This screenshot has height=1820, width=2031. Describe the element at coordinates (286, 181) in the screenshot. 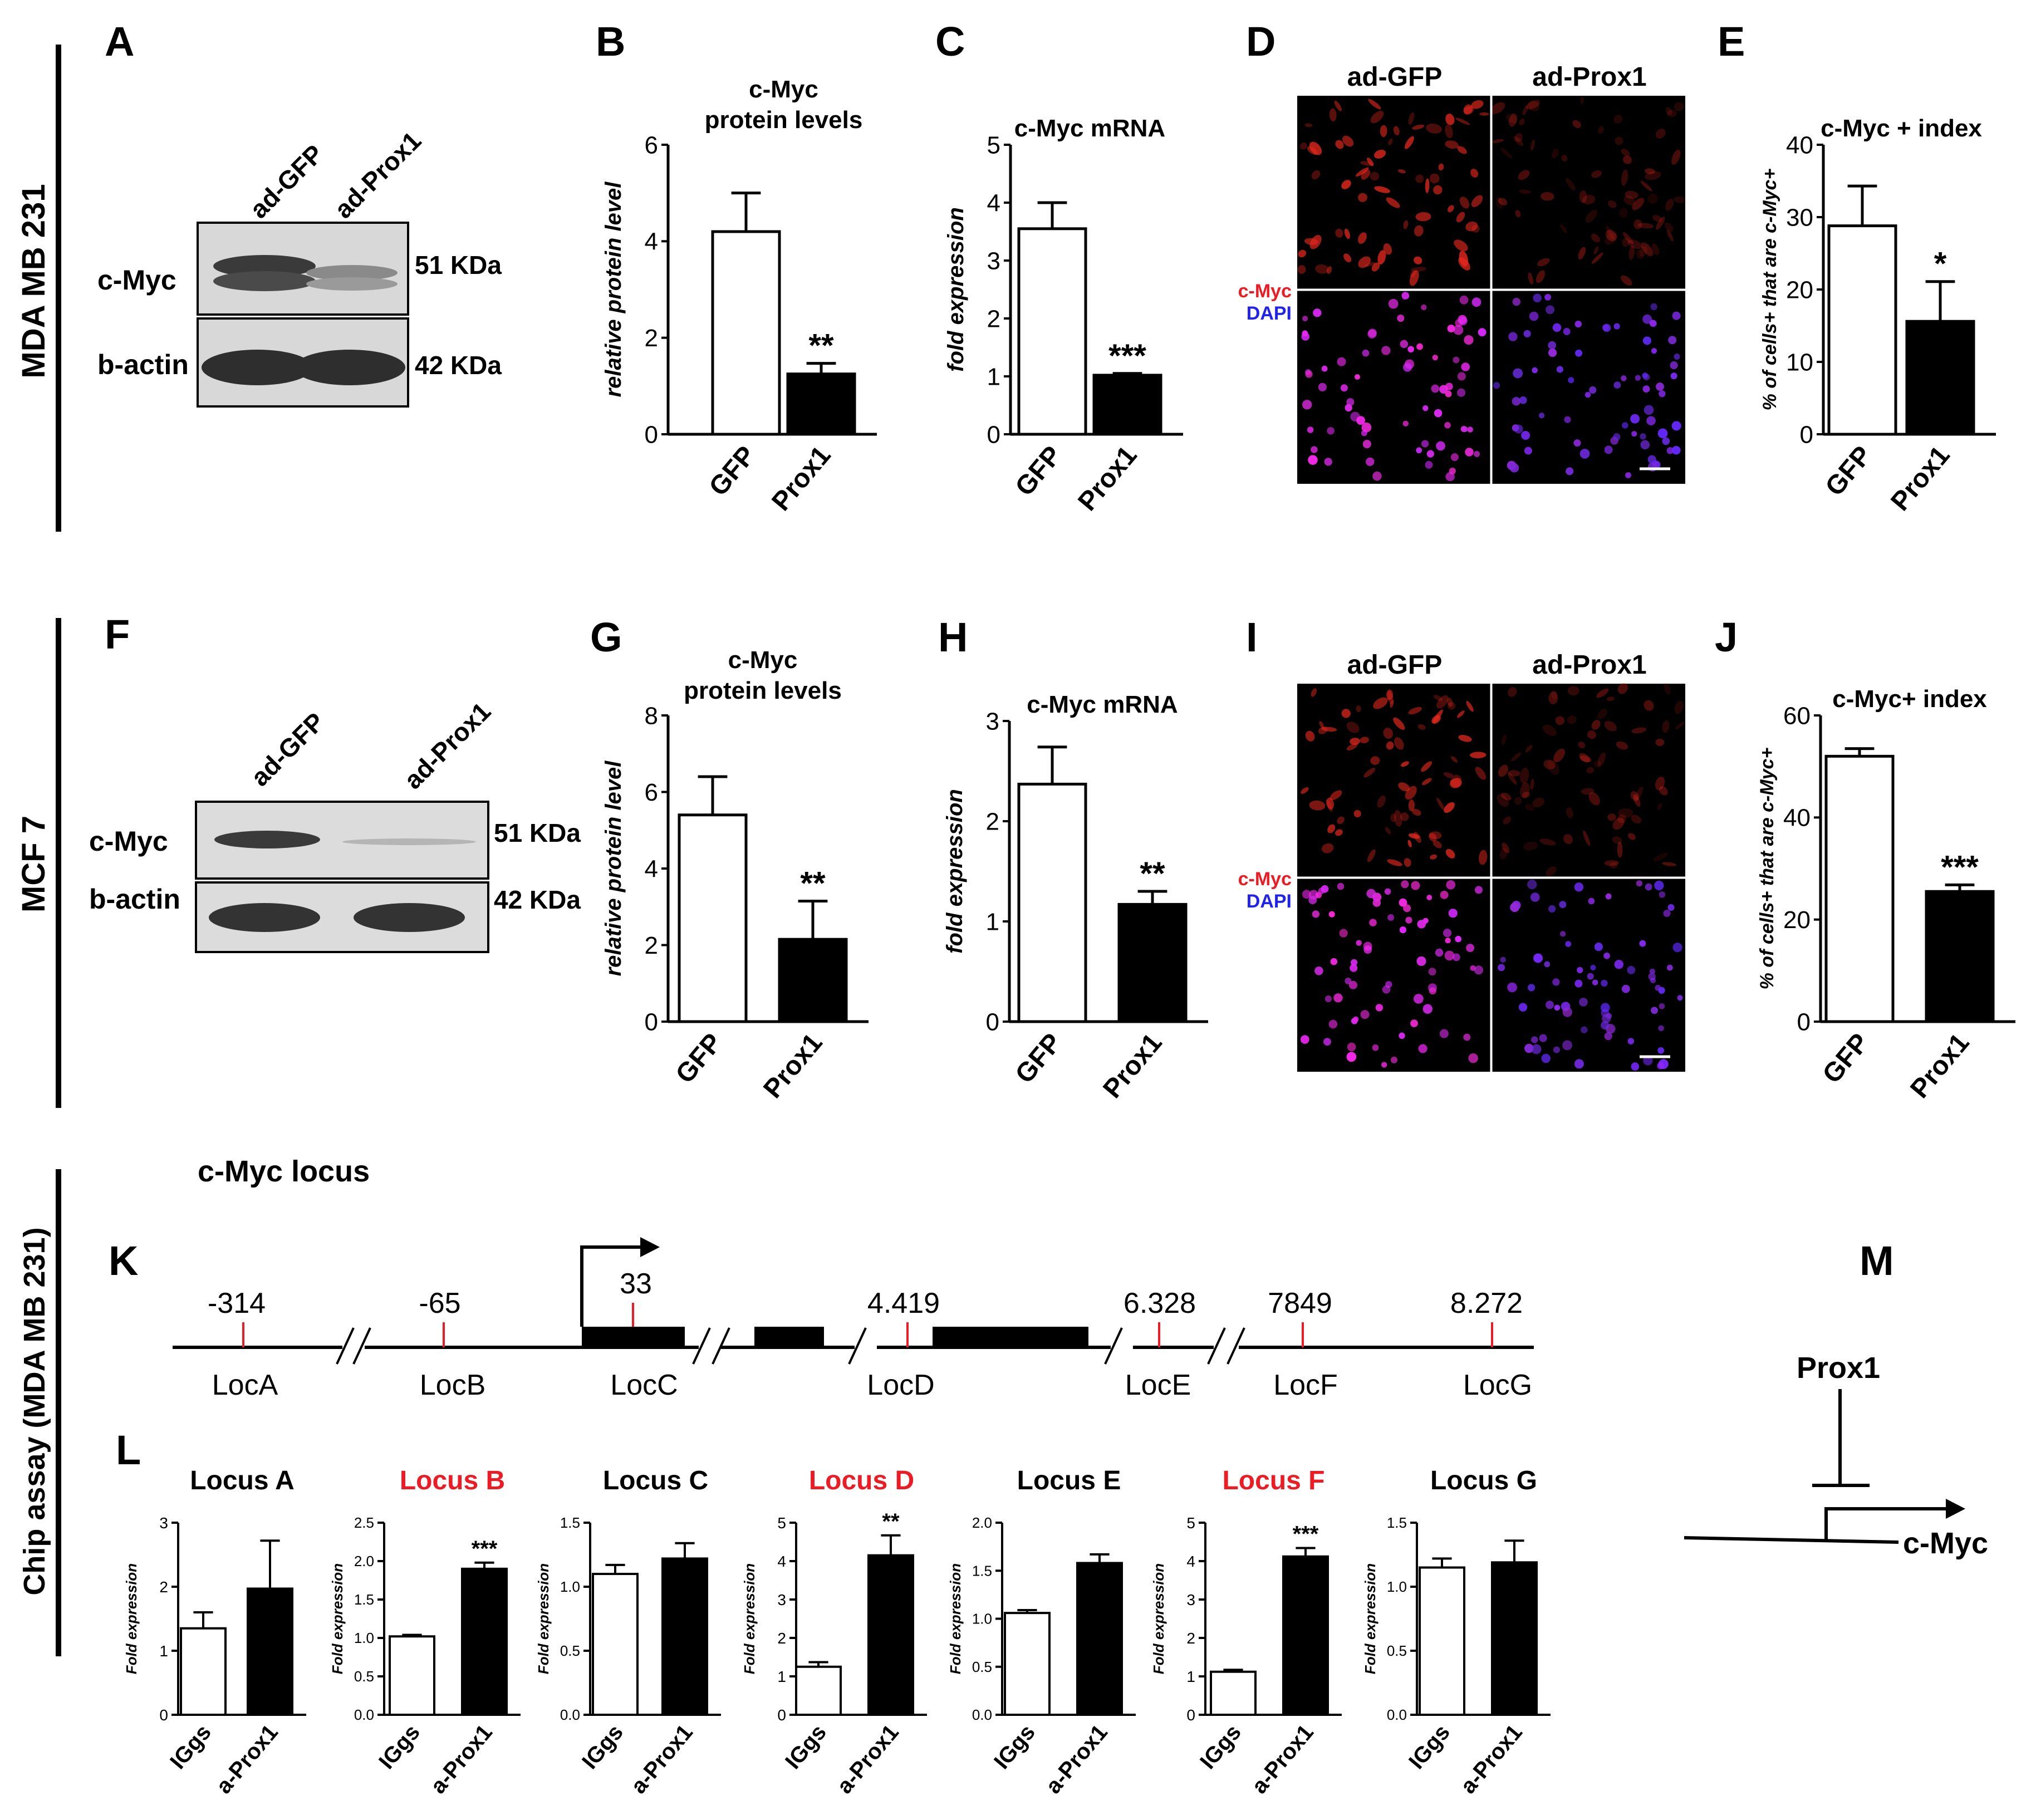

I see `lane-label: ad-GFP` at that location.